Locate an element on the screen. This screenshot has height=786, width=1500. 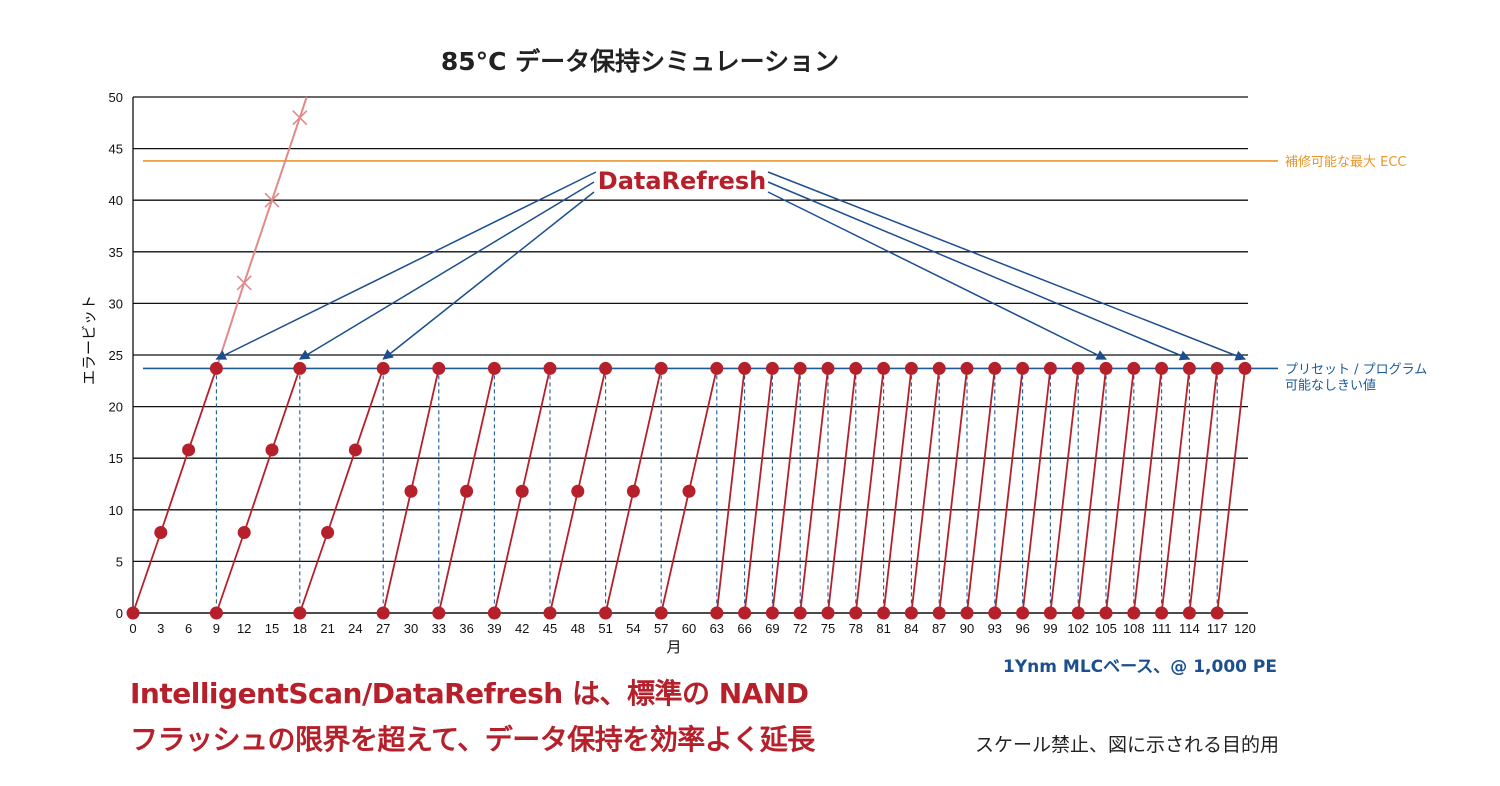
y-tick-label-20: 20 is located at coordinates (116, 407).